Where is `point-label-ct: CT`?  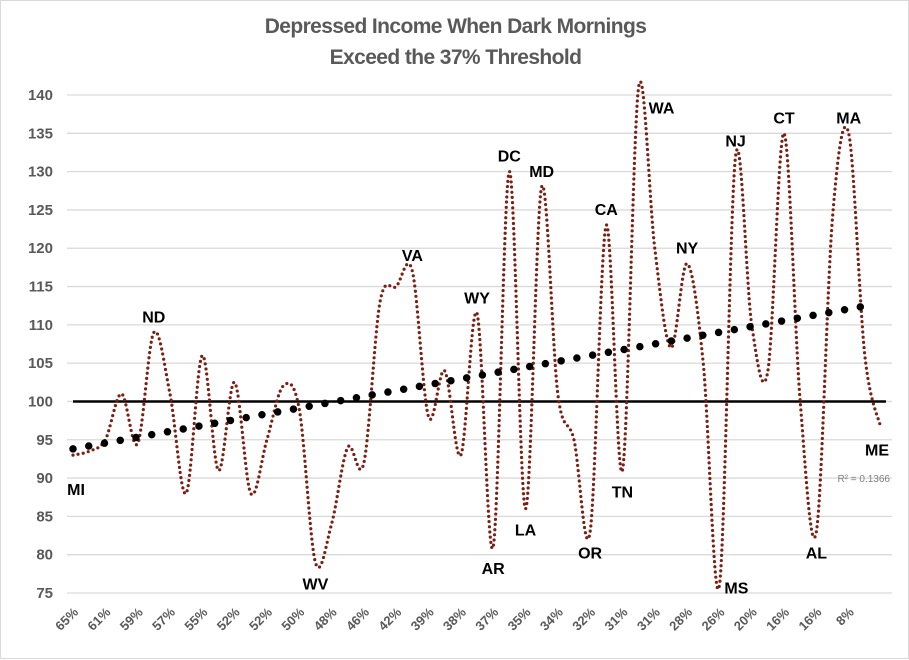 point-label-ct: CT is located at coordinates (784, 118).